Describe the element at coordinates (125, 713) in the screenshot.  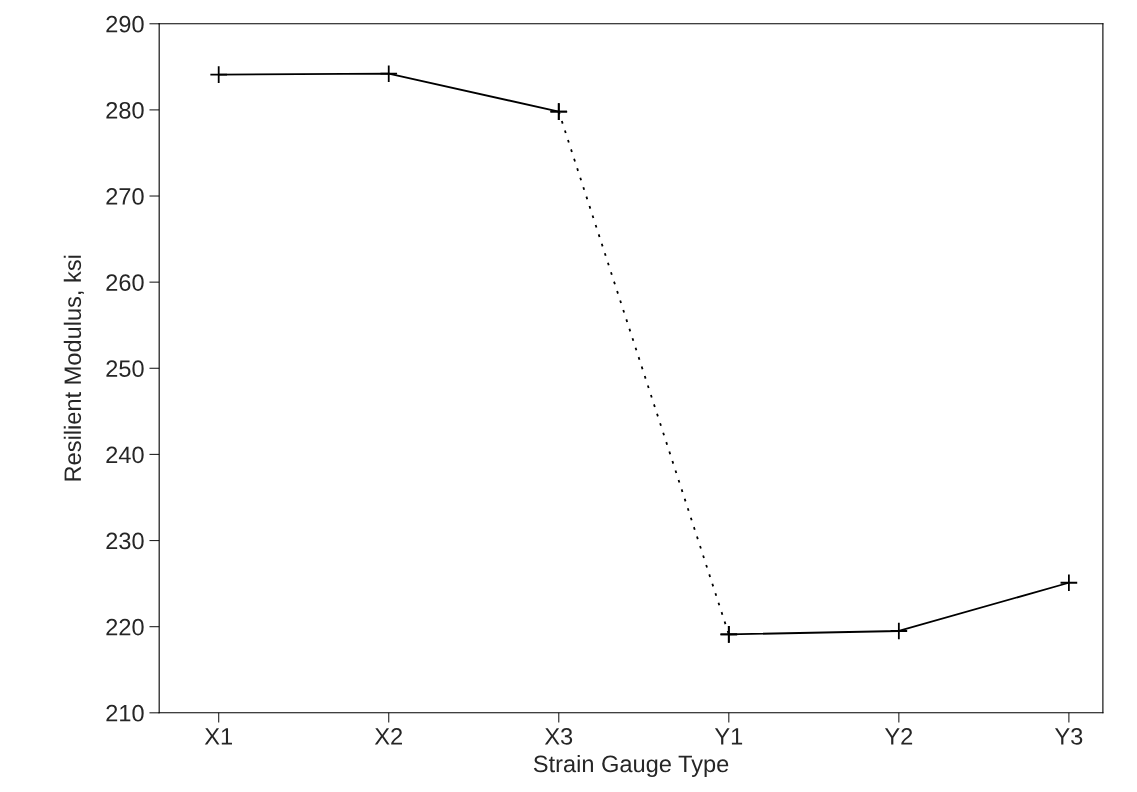
I see `y-tick-label: 210` at that location.